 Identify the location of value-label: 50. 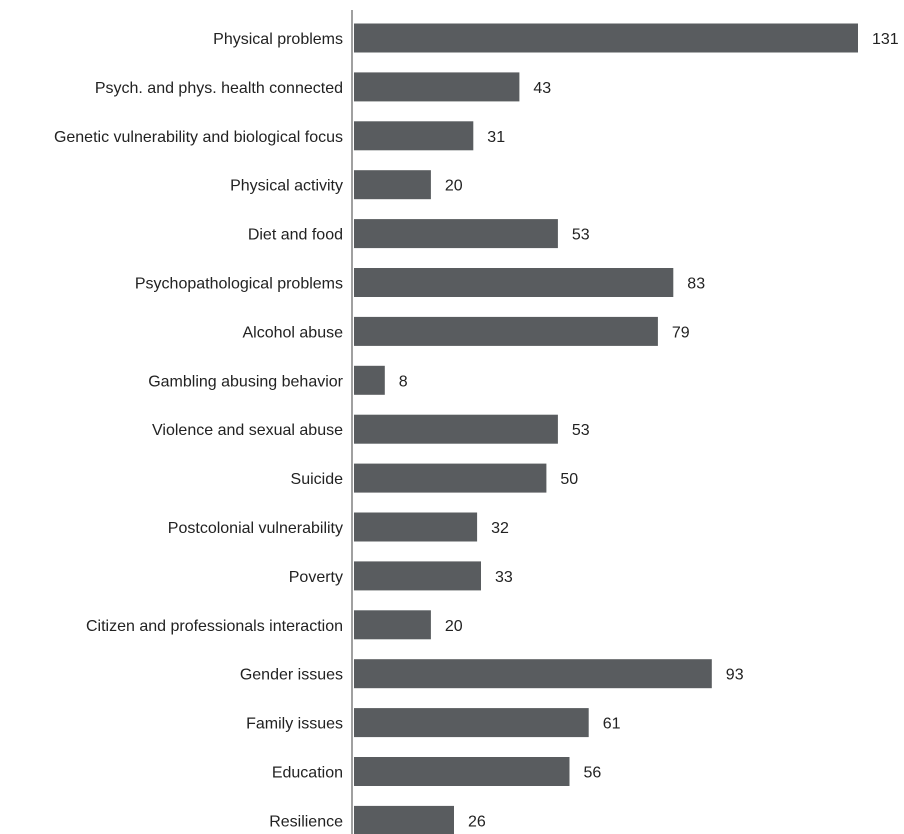
(569, 479).